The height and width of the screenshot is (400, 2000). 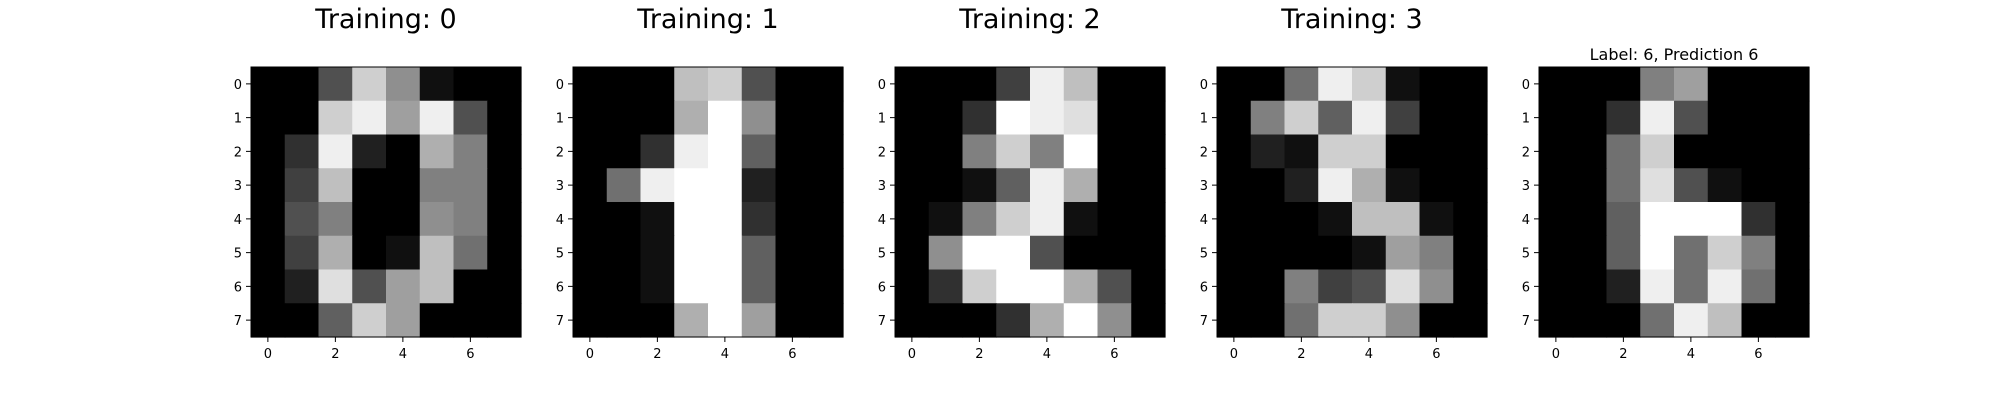 What do you see at coordinates (1204, 152) in the screenshot?
I see `y-tick-label: 2` at bounding box center [1204, 152].